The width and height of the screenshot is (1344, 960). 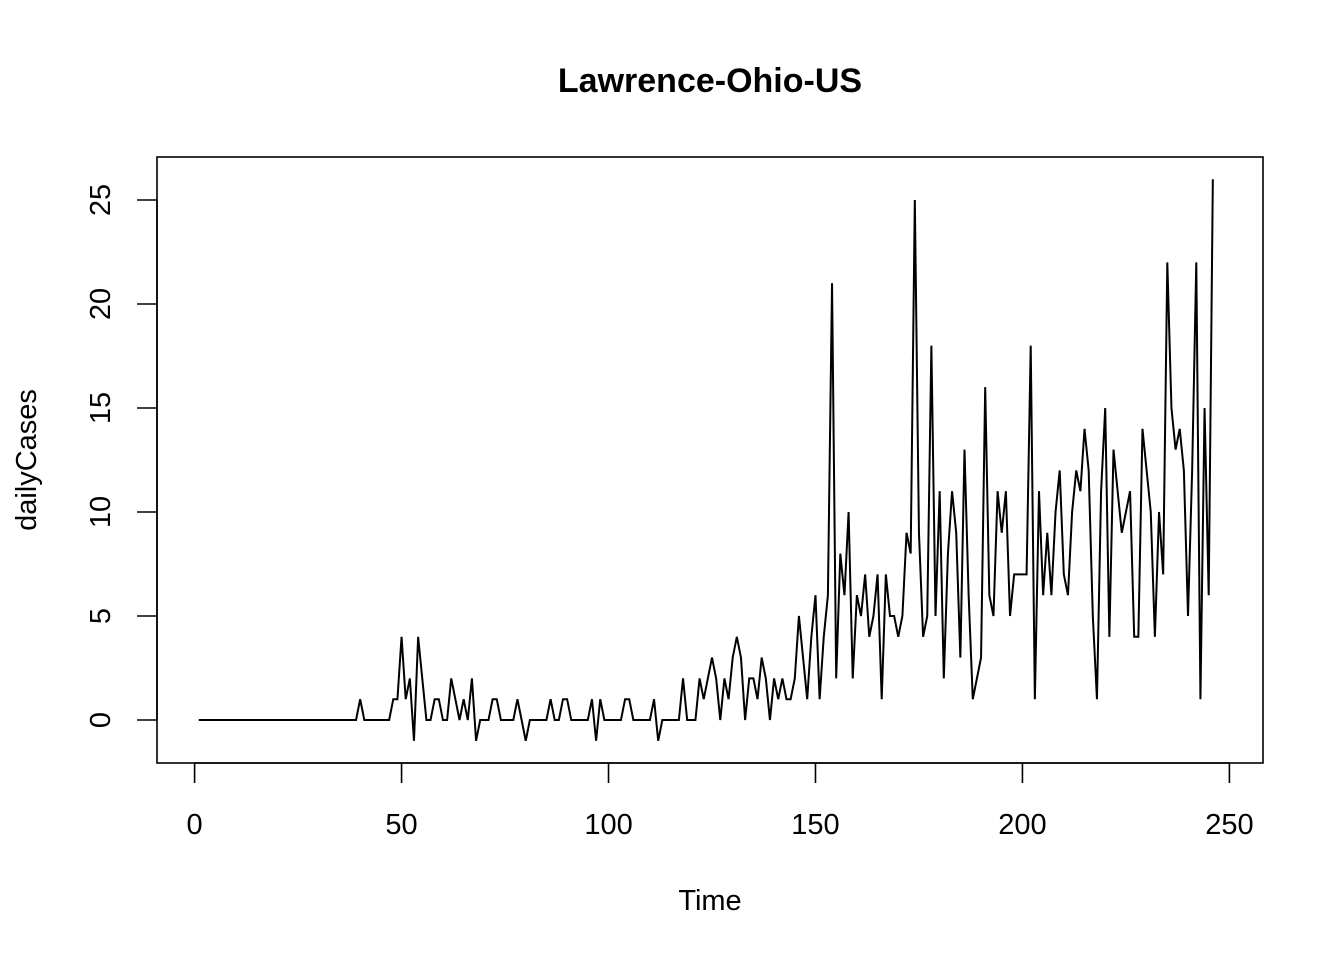 What do you see at coordinates (195, 825) in the screenshot?
I see `x-tick-label: 0` at bounding box center [195, 825].